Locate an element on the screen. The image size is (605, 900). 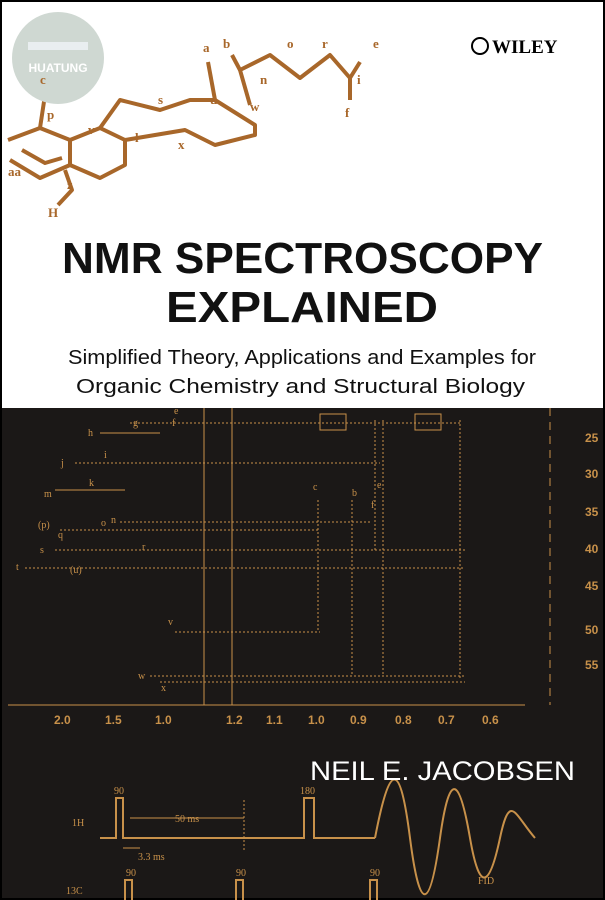
pulse-sequence is located at coordinates (318, 839).